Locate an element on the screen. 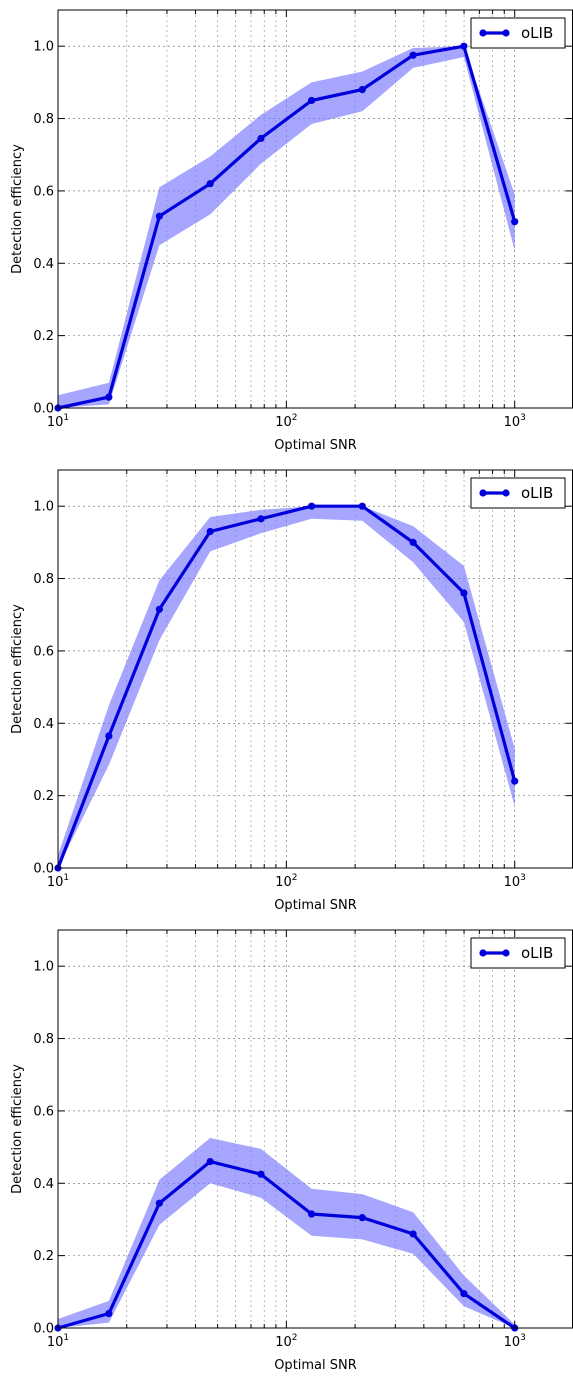  confidence-band is located at coordinates (286, 1233).